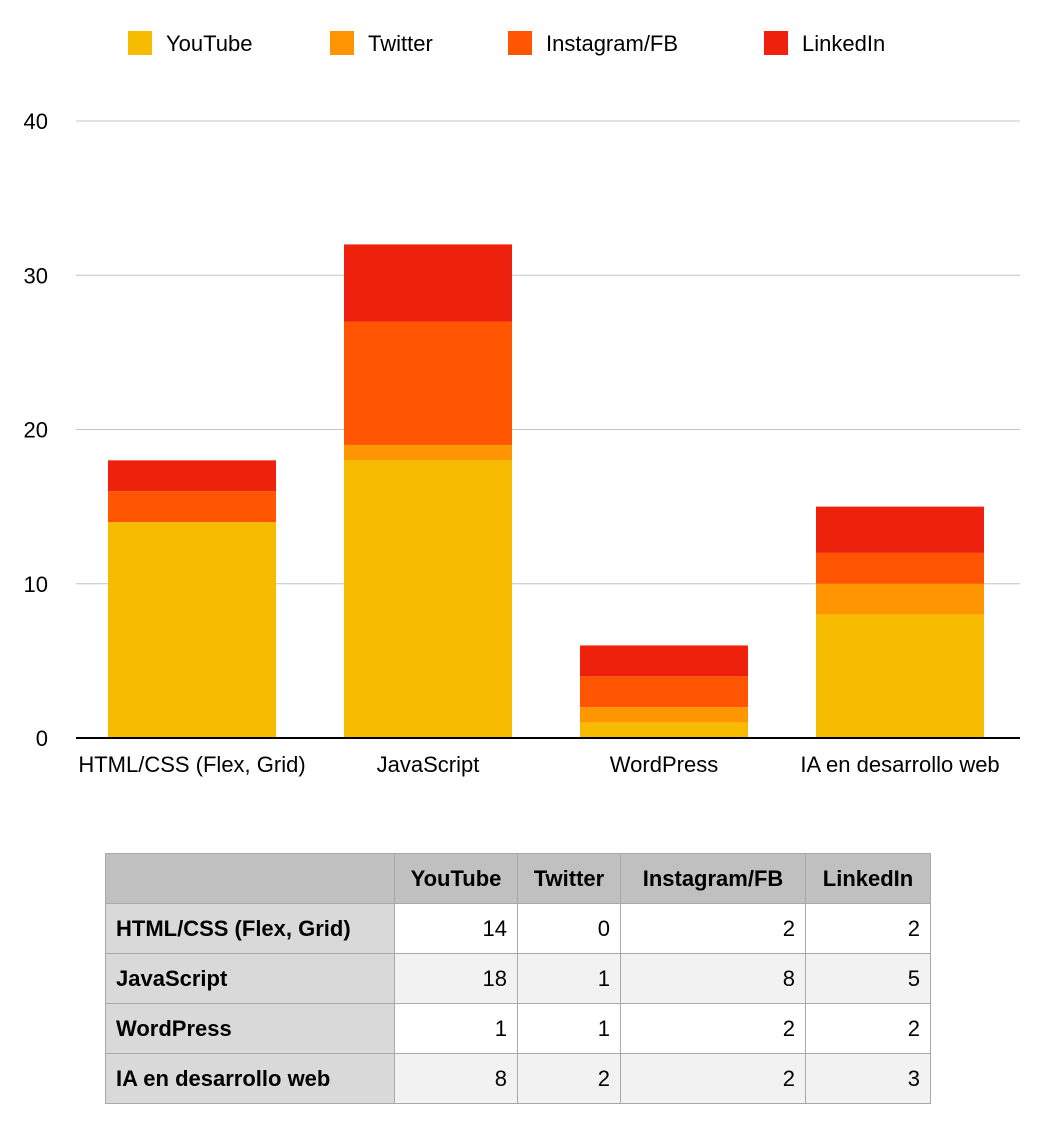  I want to click on bar-html-css-flex-grid-youtube, so click(192, 630).